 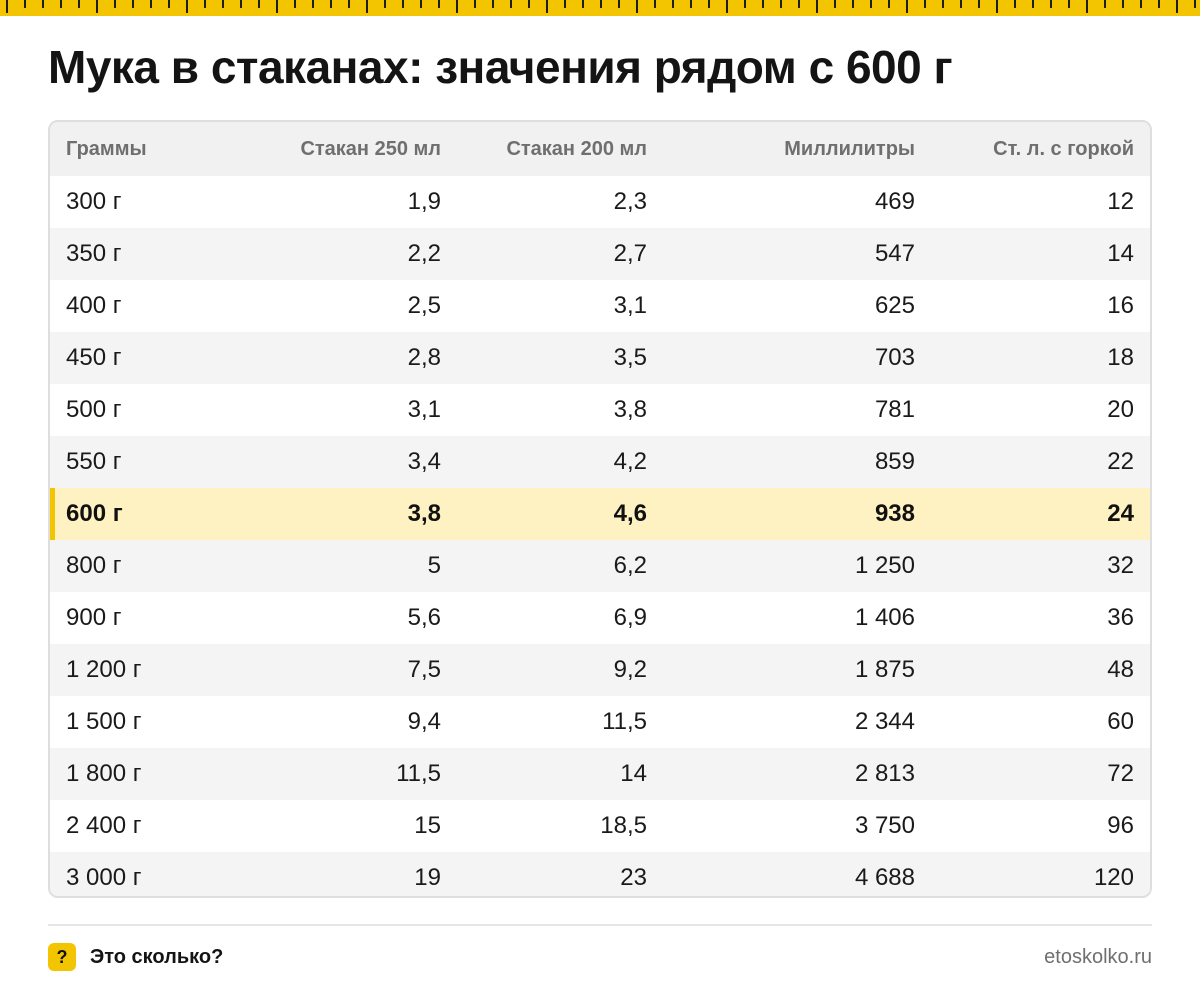 What do you see at coordinates (884, 617) in the screenshot?
I see `cell-milliliters: 1 406` at bounding box center [884, 617].